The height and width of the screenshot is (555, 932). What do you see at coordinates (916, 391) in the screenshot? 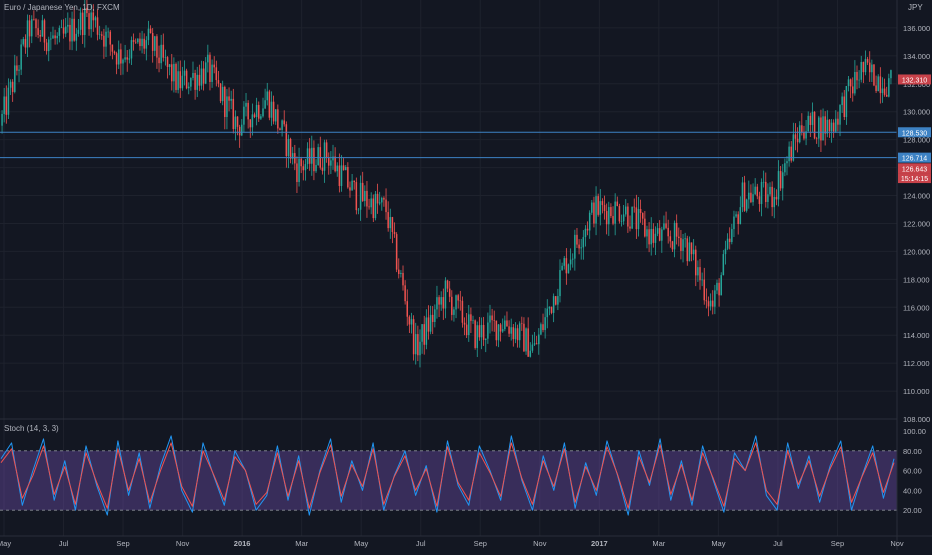
I see `price-tick-label: 110.000` at bounding box center [916, 391].